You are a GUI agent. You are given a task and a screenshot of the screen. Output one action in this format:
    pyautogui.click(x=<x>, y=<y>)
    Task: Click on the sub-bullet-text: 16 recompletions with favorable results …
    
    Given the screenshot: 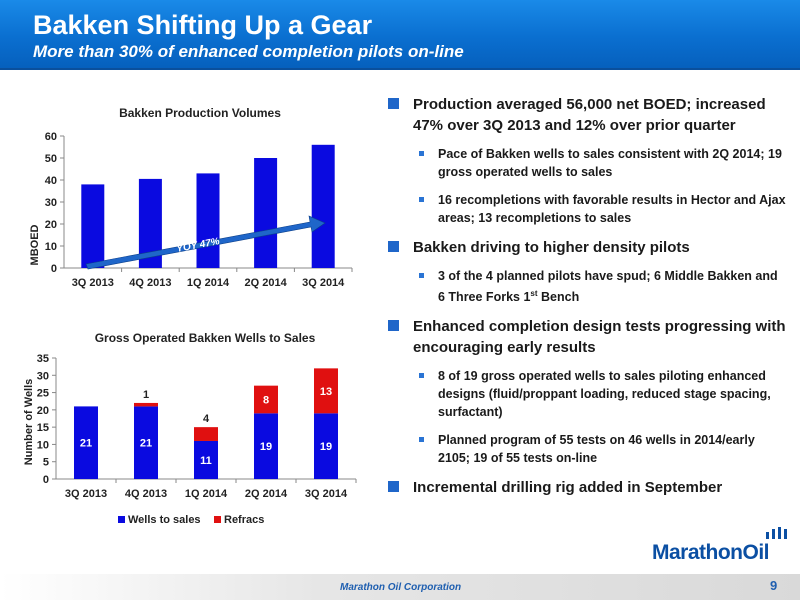 What is the action you would take?
    pyautogui.click(x=612, y=209)
    